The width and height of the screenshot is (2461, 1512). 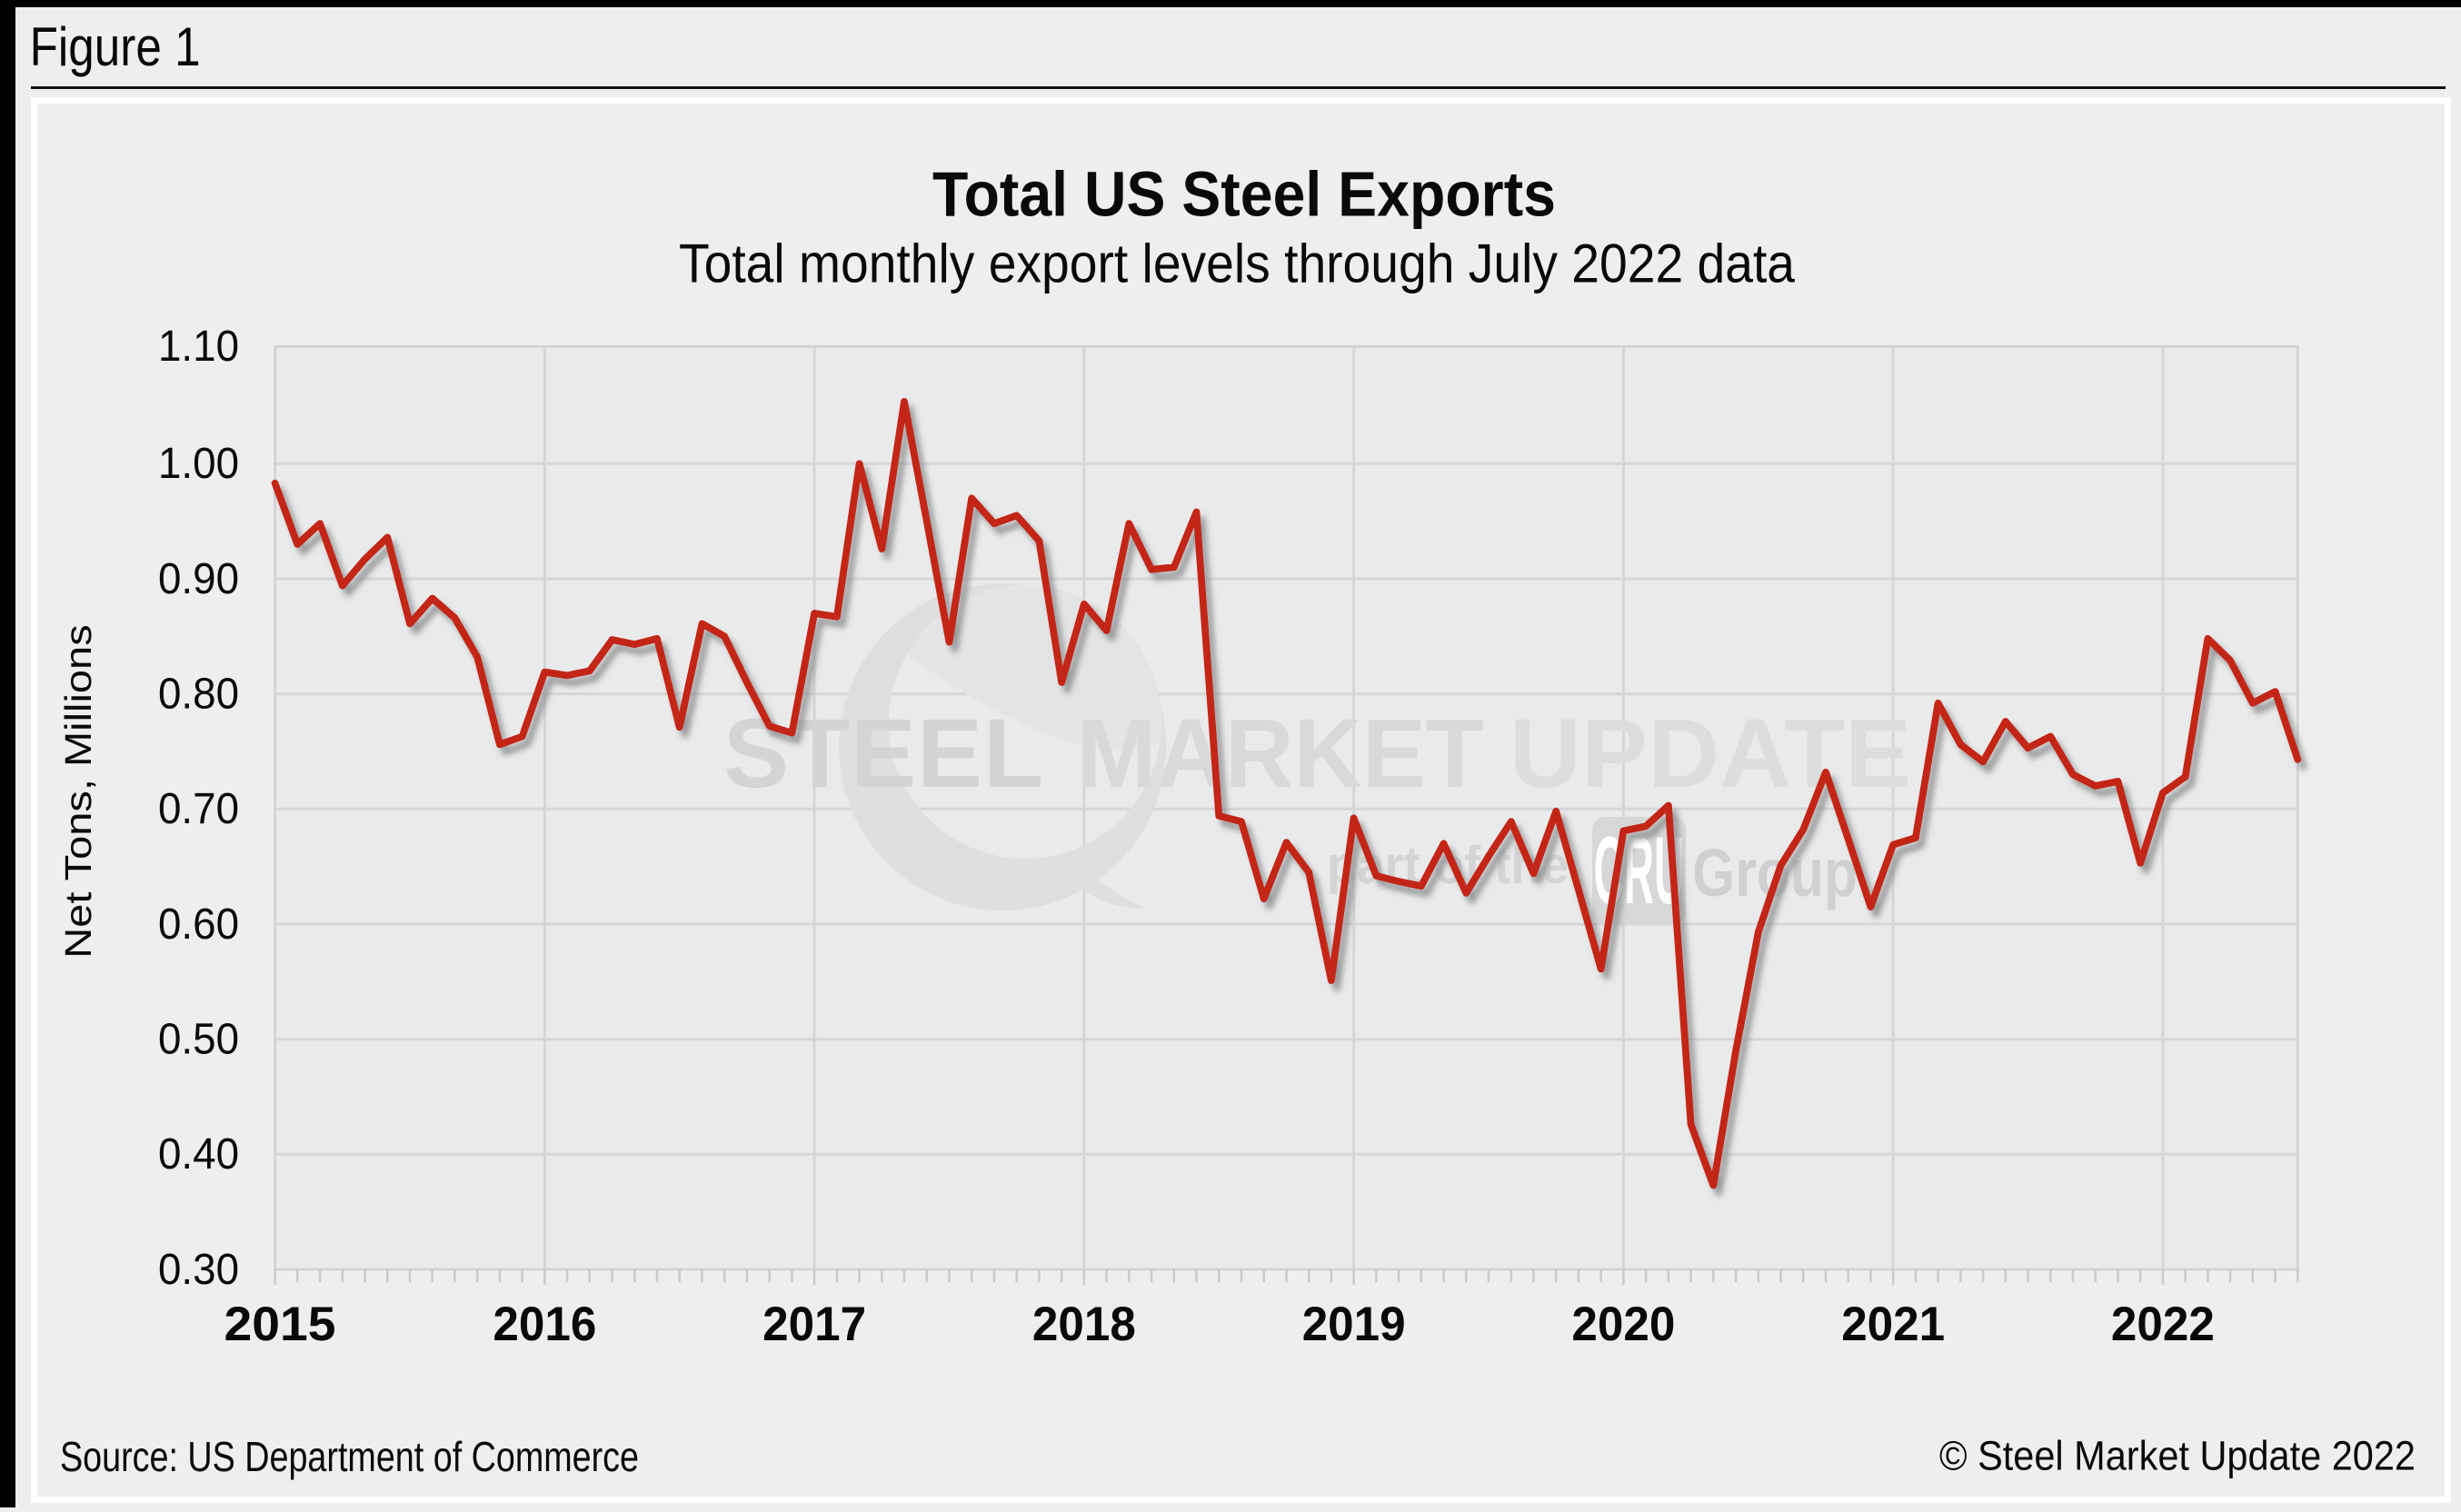 What do you see at coordinates (198, 464) in the screenshot?
I see `svg-text: 1.00` at bounding box center [198, 464].